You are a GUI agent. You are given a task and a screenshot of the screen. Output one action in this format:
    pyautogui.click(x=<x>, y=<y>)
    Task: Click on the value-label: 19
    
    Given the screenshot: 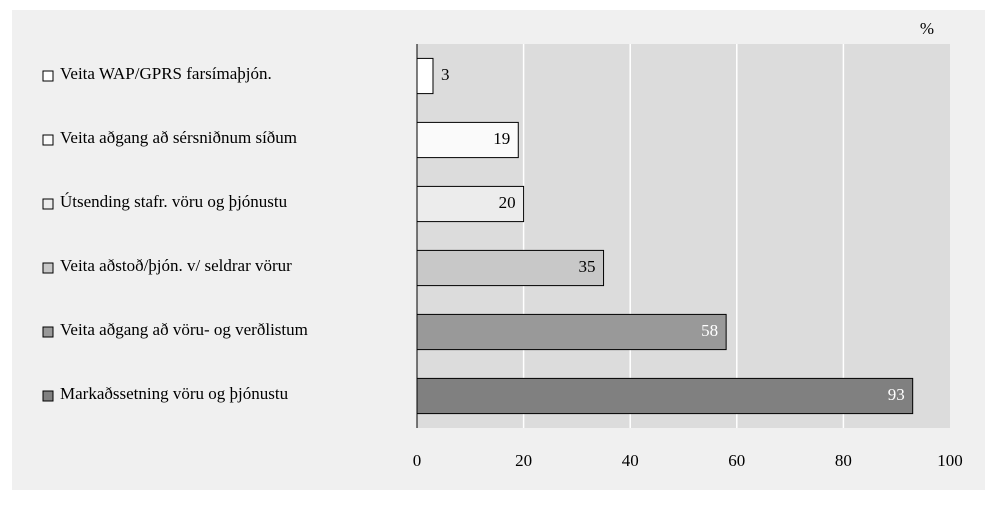 What is the action you would take?
    pyautogui.click(x=501, y=138)
    